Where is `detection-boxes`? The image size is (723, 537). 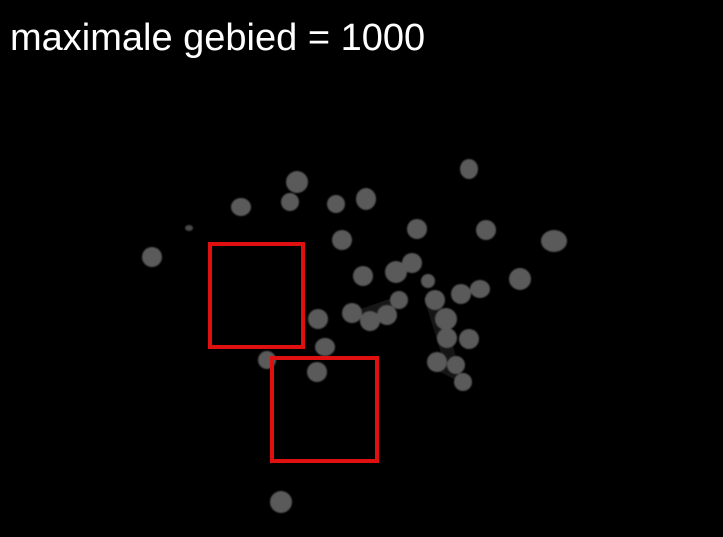
detection-boxes is located at coordinates (293, 352).